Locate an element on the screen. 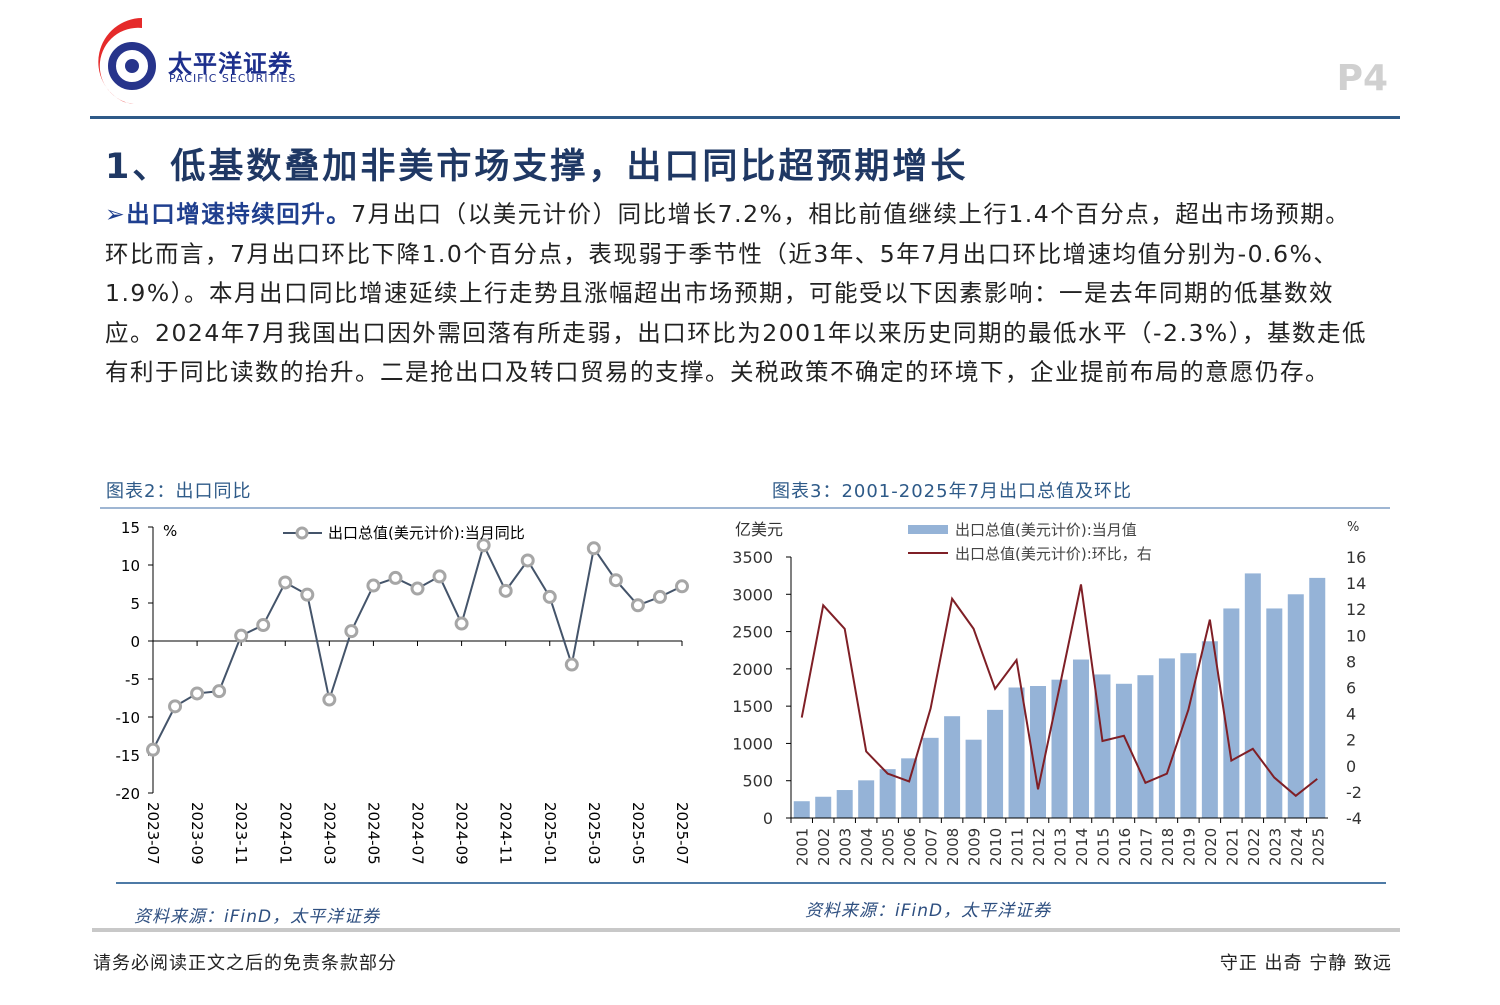 Image resolution: width=1500 pixels, height=1005 pixels. right-y-tick-label: 12 is located at coordinates (1356, 609).